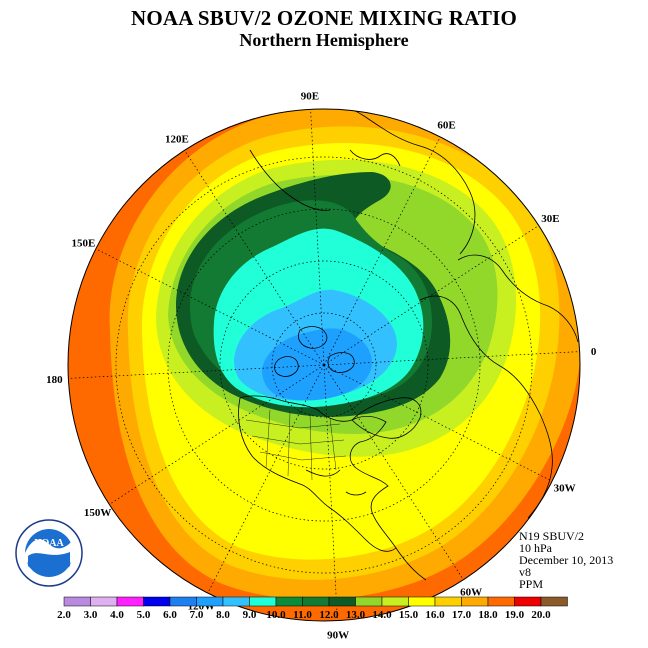 The image size is (648, 648). I want to click on longitude-label: 150W, so click(98, 513).